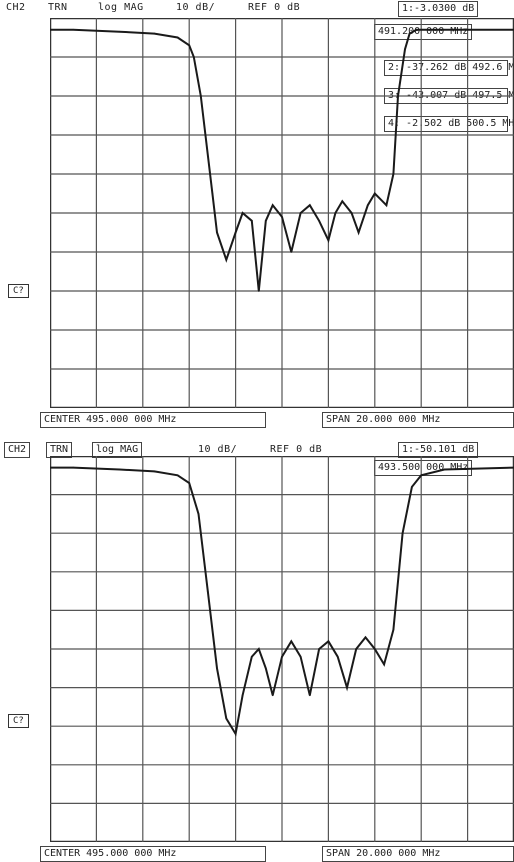 This screenshot has width=514, height=862. What do you see at coordinates (438, 450) in the screenshot?
I see `active-marker-readout: 1:-50.101 dB` at bounding box center [438, 450].